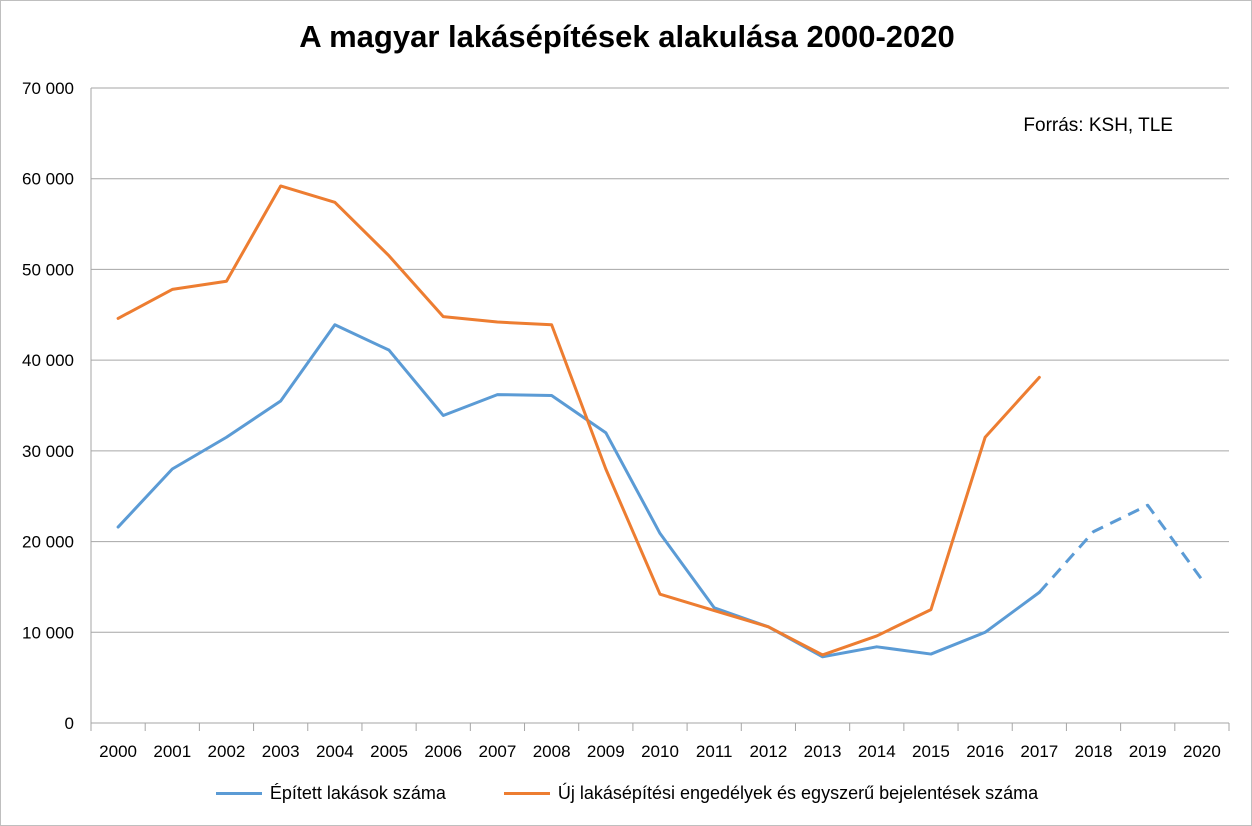 The image size is (1252, 826). I want to click on series-line-0-estimate, so click(1121, 548).